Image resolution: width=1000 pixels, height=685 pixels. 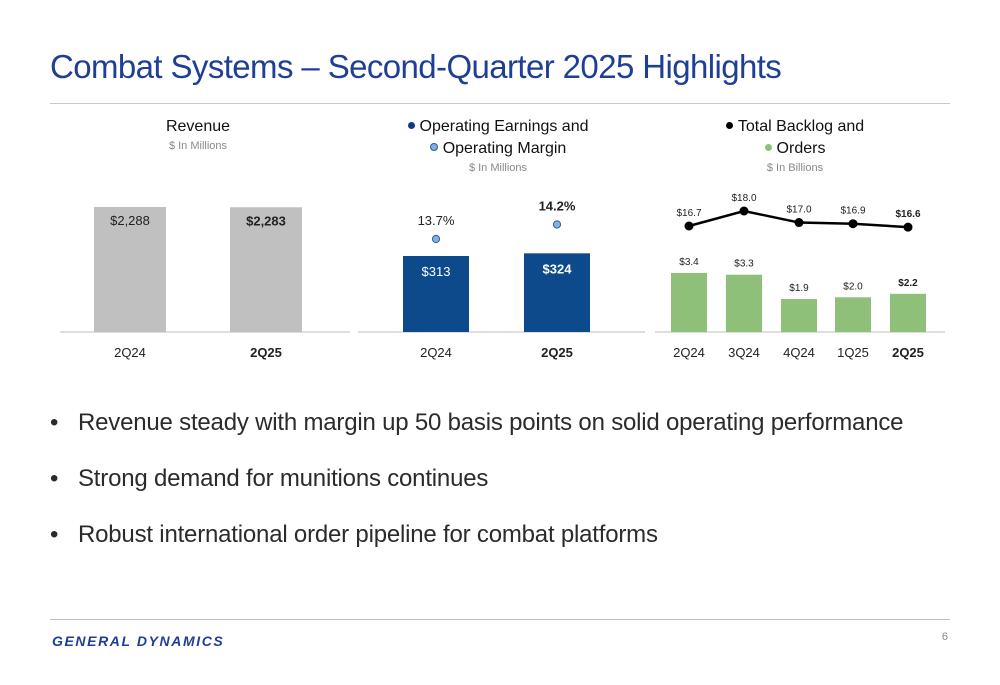 I want to click on revenue-chart: $2,288 2Q24 $2,283 2Q25, so click(x=205, y=283).